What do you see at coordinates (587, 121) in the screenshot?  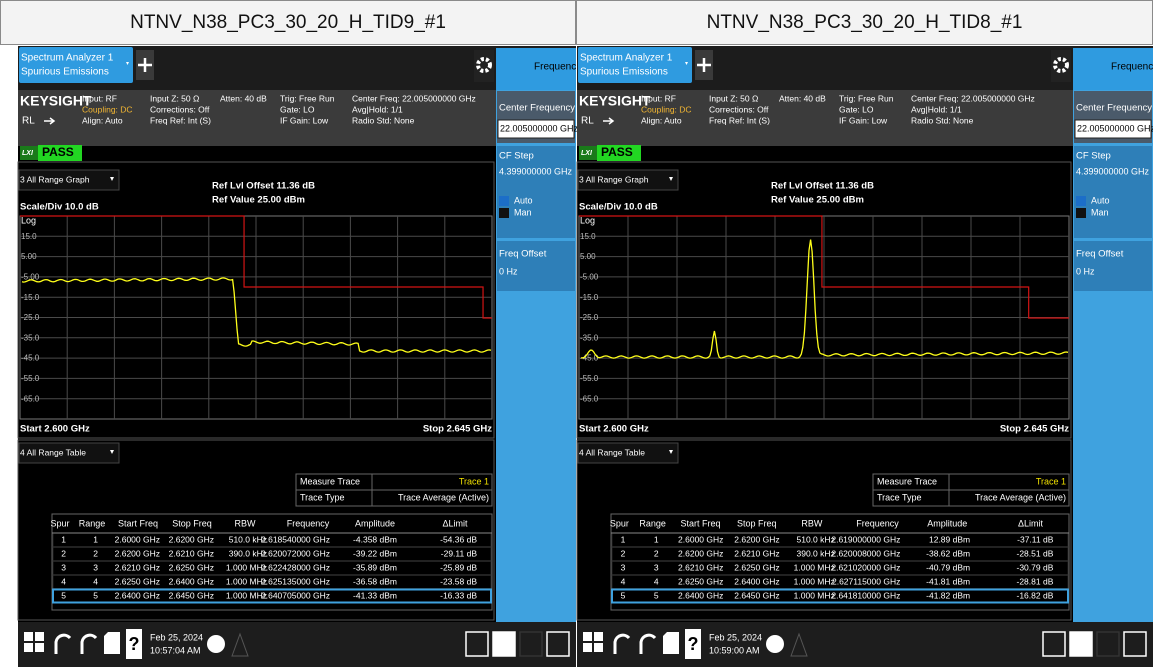 I see `rl-label: RL` at bounding box center [587, 121].